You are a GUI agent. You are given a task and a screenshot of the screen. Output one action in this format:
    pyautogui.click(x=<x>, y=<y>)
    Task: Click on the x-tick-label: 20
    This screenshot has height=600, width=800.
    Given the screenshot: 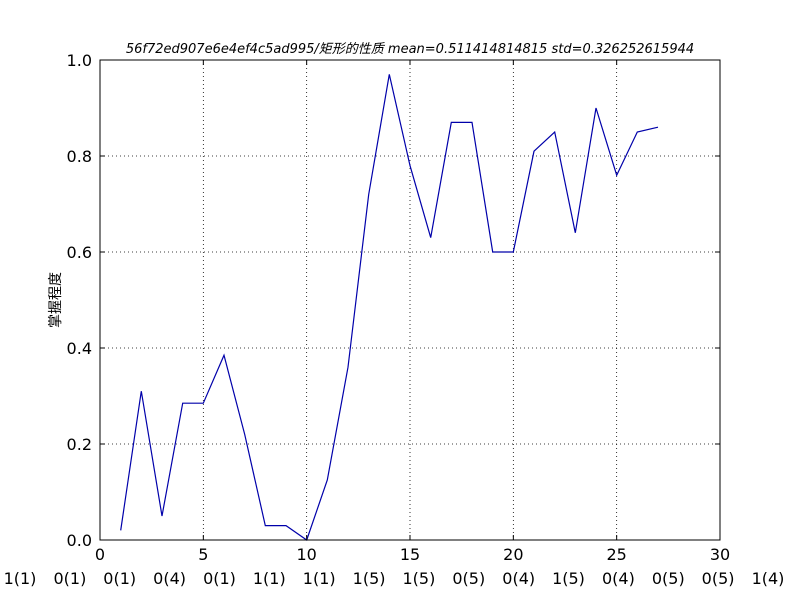 What is the action you would take?
    pyautogui.click(x=513, y=554)
    